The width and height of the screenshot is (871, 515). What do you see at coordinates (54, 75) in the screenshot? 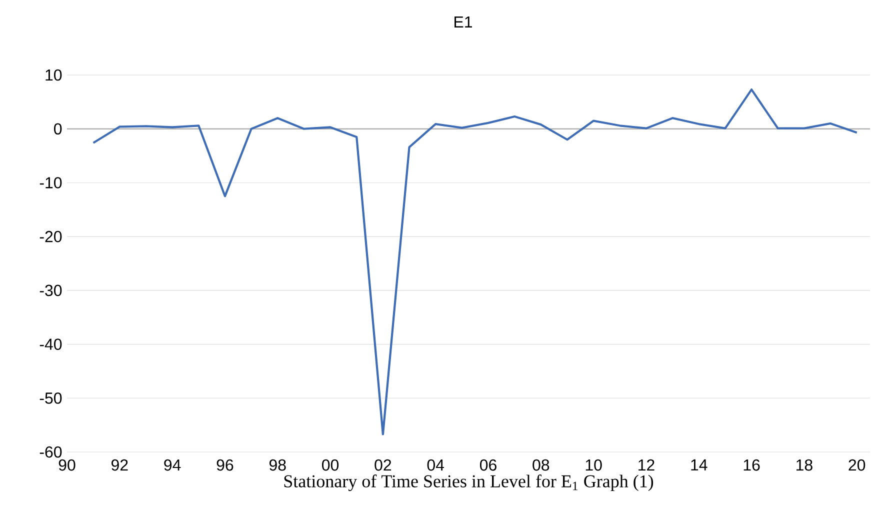
I see `y-tick-label: 10` at bounding box center [54, 75].